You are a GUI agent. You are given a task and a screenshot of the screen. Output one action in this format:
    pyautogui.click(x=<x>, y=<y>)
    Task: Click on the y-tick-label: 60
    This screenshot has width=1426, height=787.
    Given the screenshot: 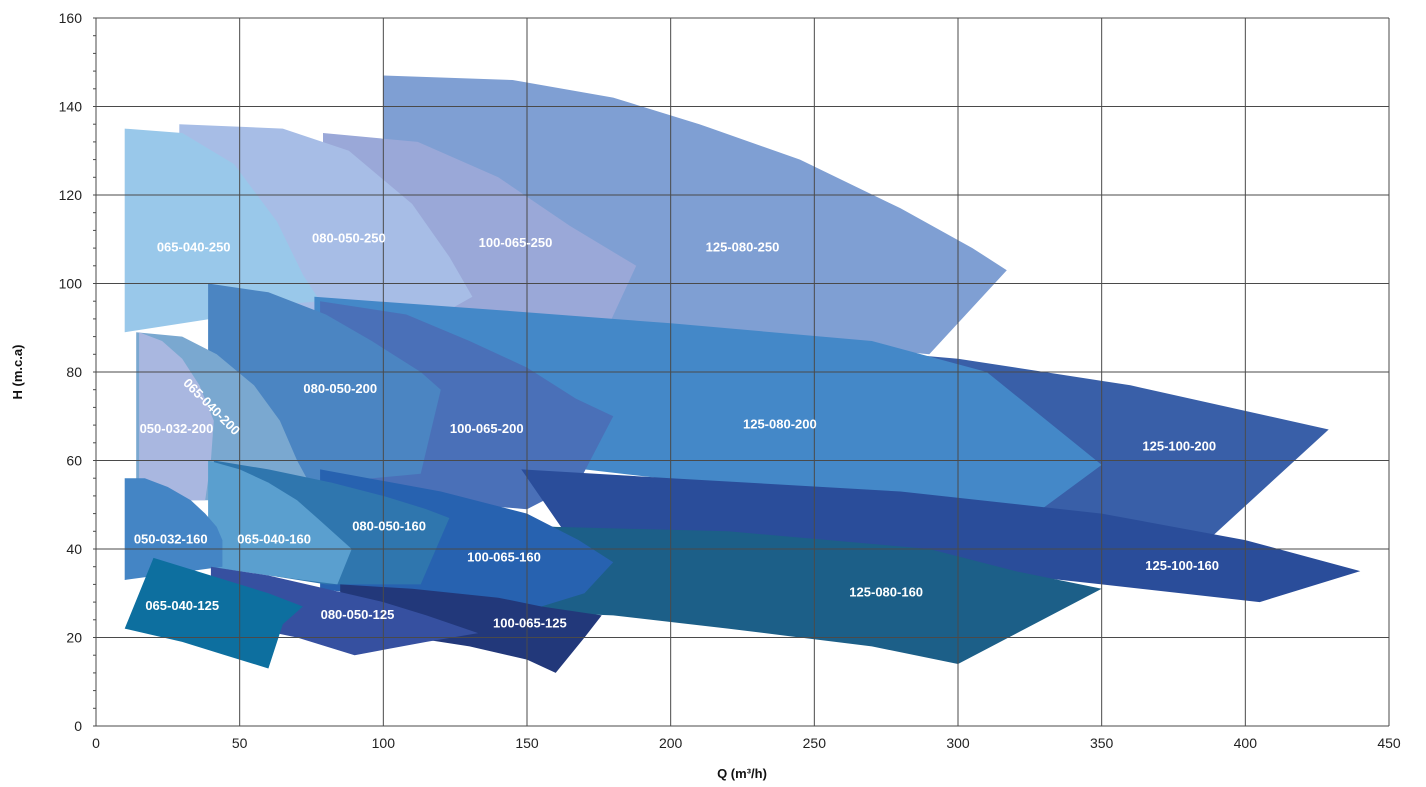 What is the action you would take?
    pyautogui.click(x=74, y=461)
    